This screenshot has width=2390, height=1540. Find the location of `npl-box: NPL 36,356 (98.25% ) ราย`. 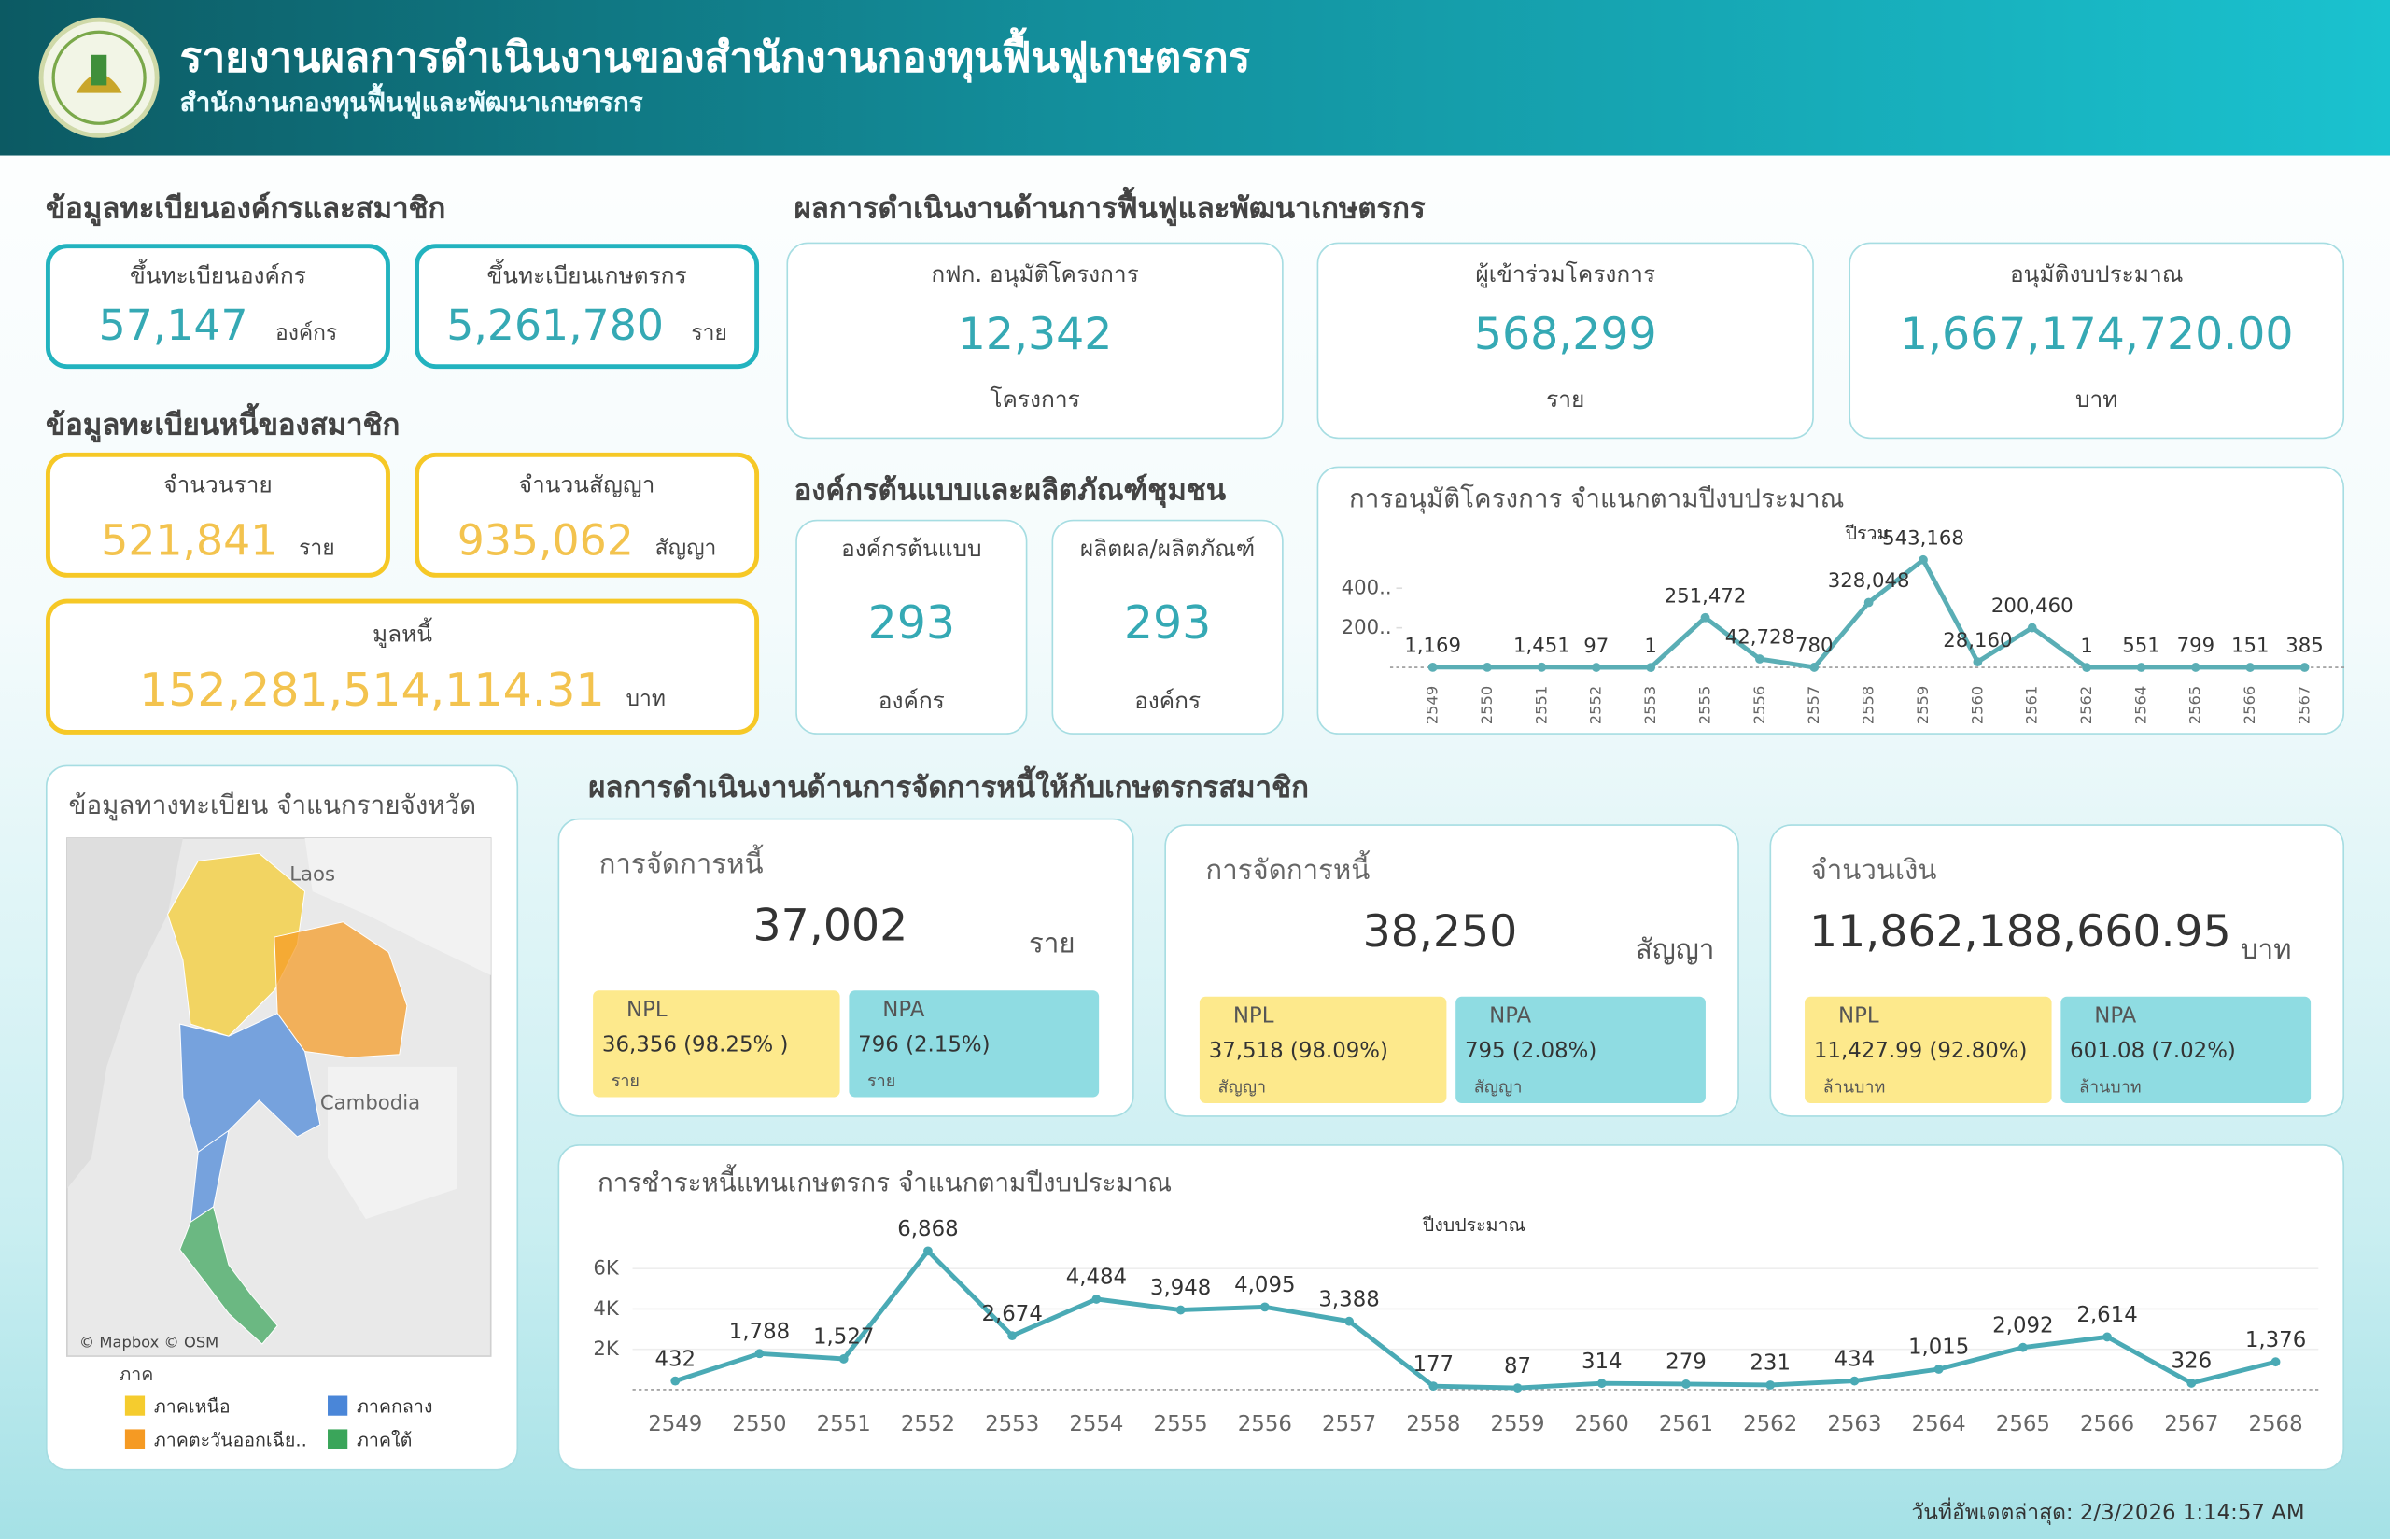

npl-box: NPL 36,356 (98.25% ) ราย is located at coordinates (716, 1044).